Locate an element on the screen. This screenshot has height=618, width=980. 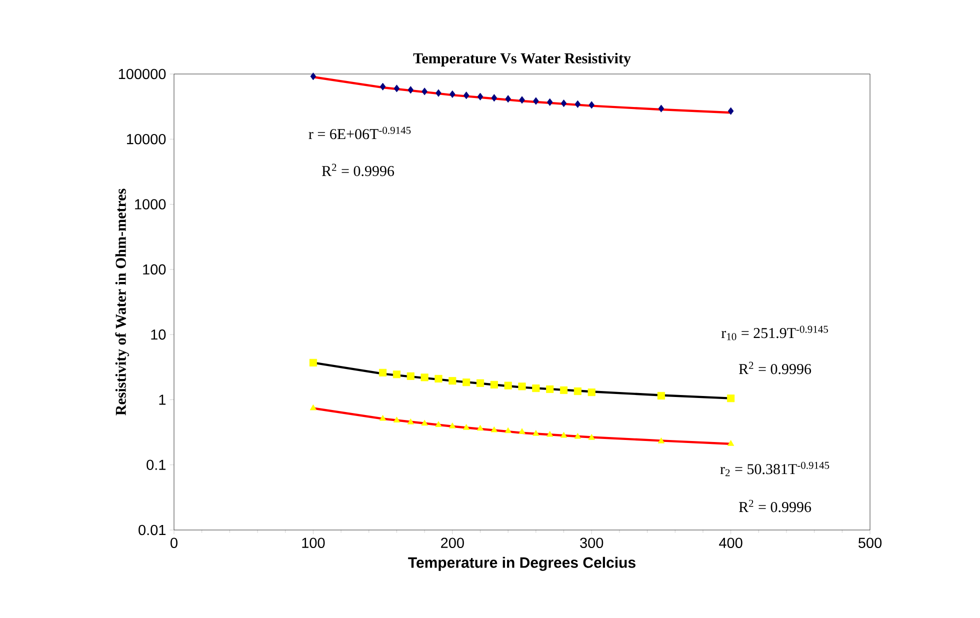
annotation: r$_{10}$ = 251.9T$^{-0.9145}$ is located at coordinates (774, 333).